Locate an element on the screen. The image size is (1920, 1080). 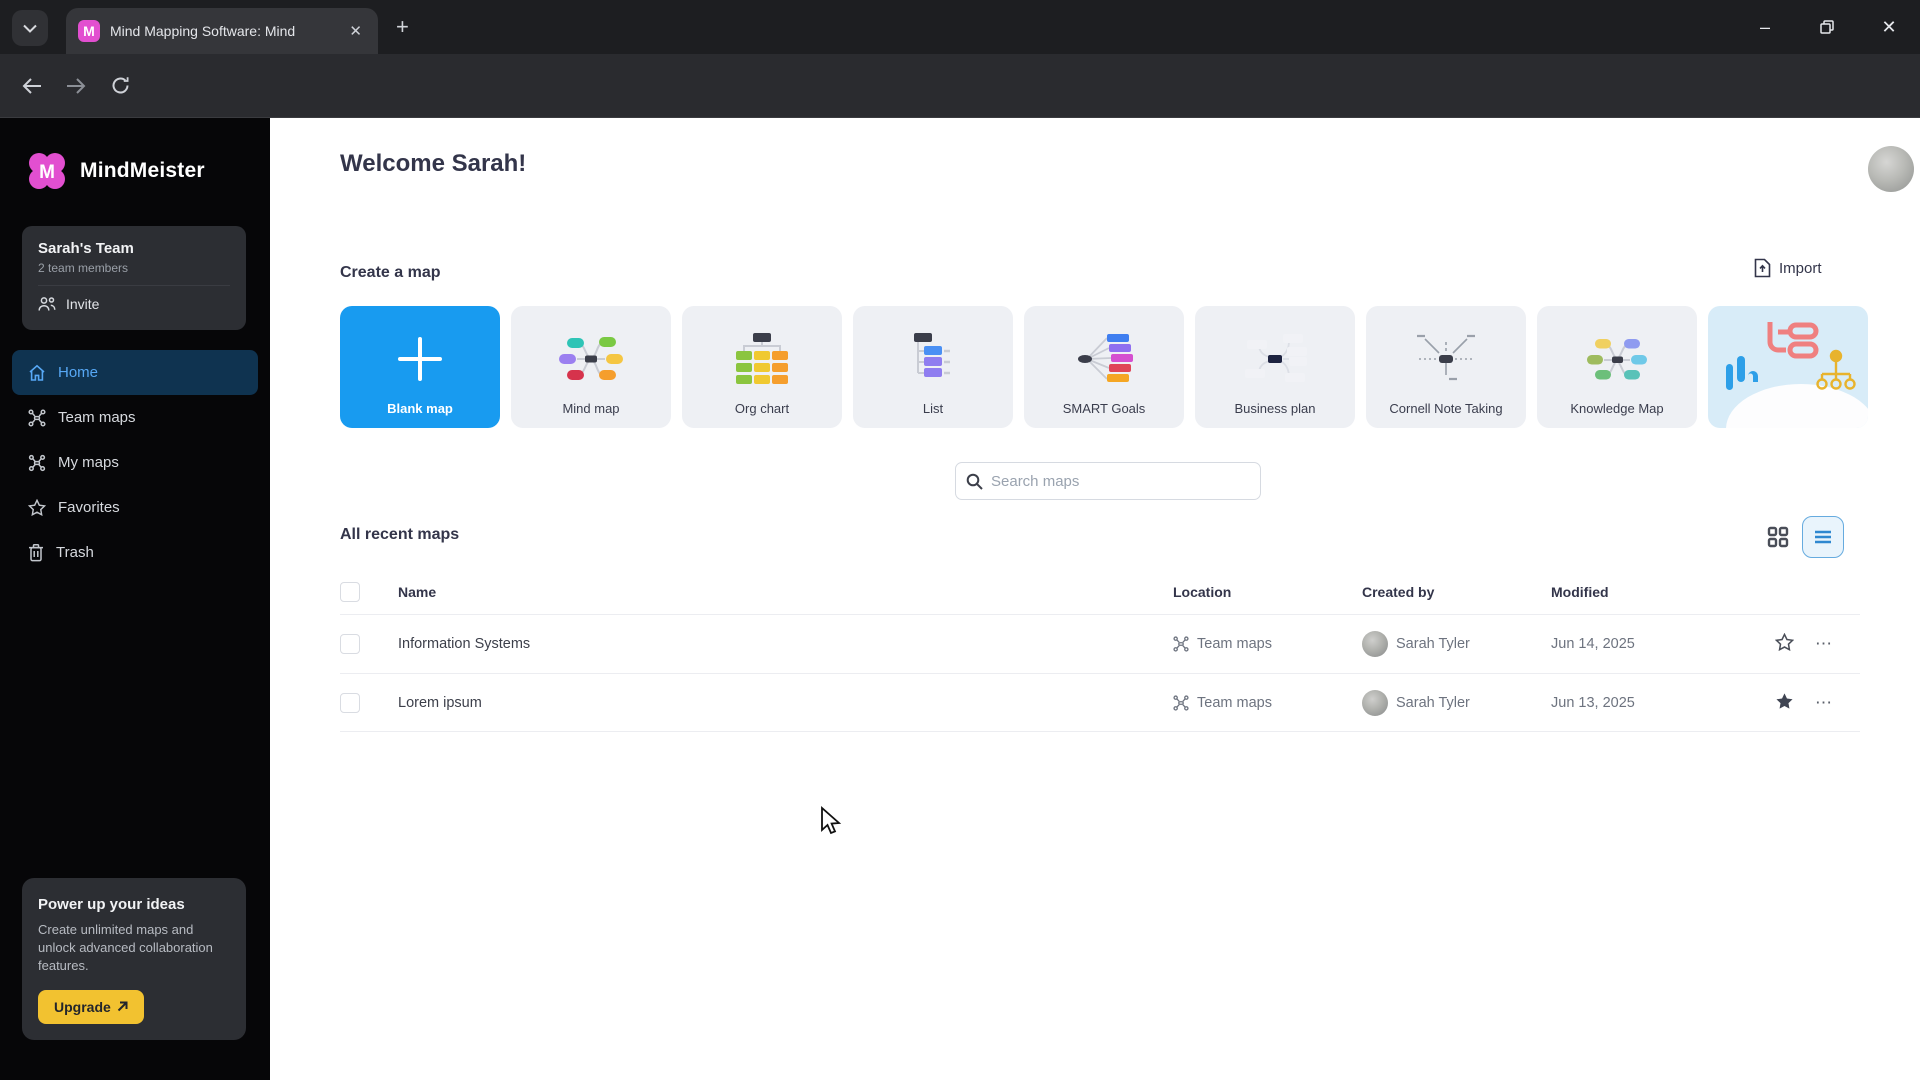
reload-icon is located at coordinates (120, 85).